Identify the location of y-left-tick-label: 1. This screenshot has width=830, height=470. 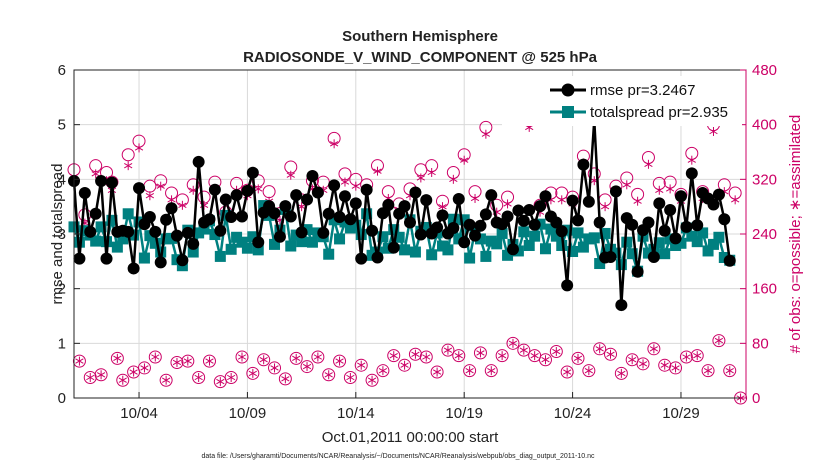
(62, 343).